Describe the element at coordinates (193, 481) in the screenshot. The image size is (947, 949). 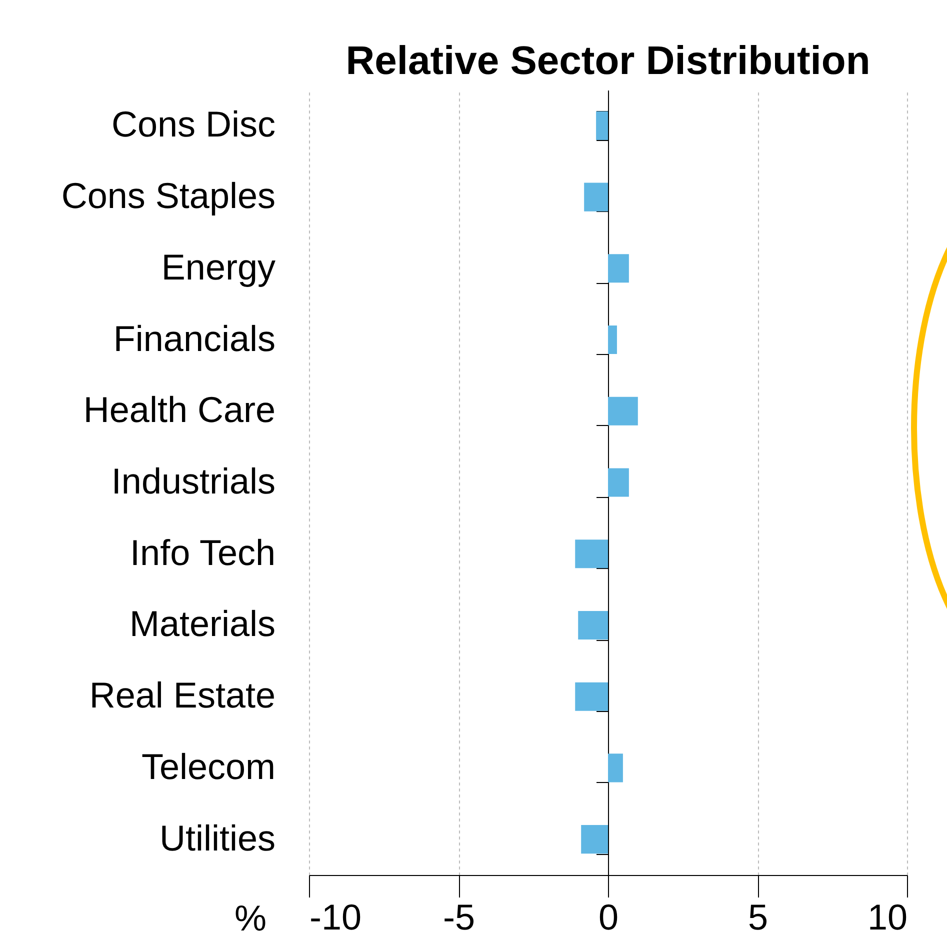
I see `y-tick-label: Industrials` at that location.